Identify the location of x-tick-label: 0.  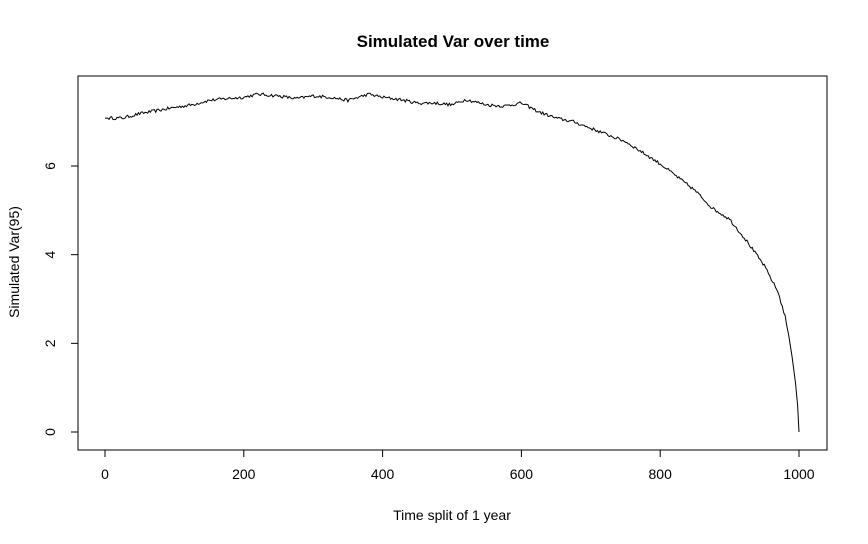
(105, 474).